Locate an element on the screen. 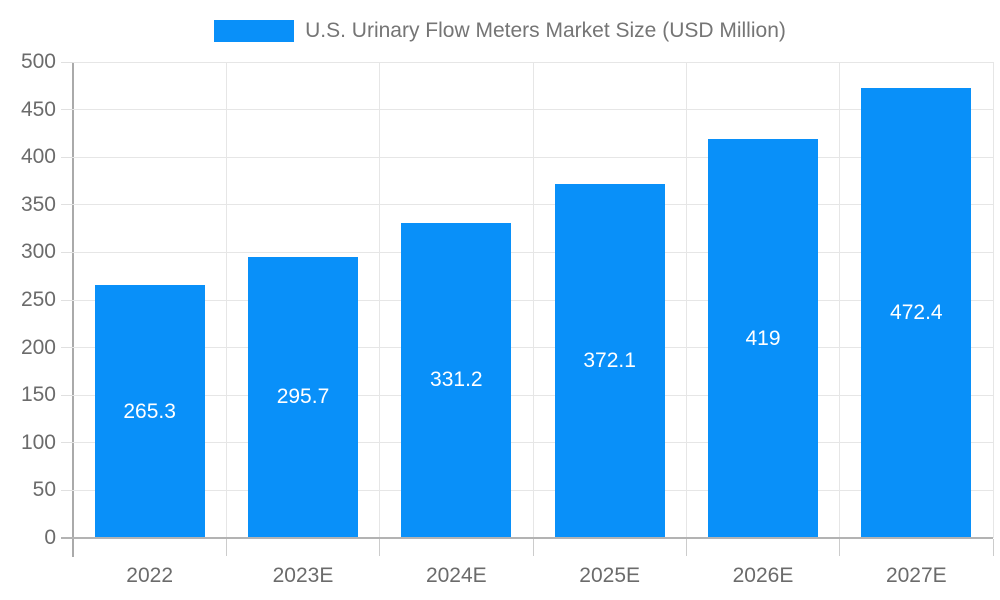 Image resolution: width=1000 pixels, height=600 pixels. x-axis-category-label: 2025E is located at coordinates (610, 575).